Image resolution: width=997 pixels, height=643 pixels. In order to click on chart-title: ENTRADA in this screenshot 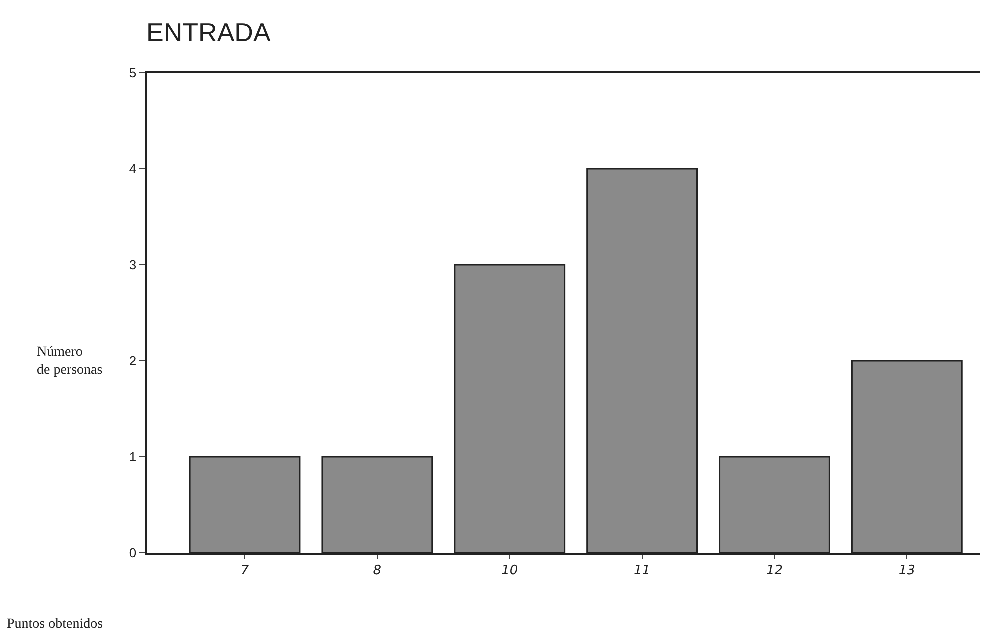, I will do `click(209, 32)`.